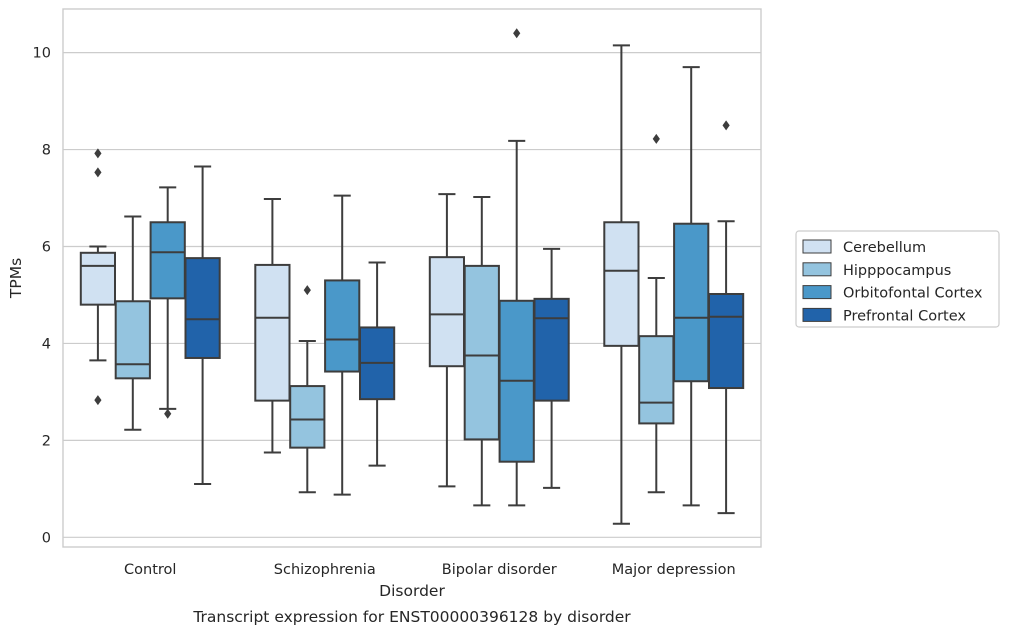  Describe the element at coordinates (46, 441) in the screenshot. I see `y-tick-label: 2` at that location.